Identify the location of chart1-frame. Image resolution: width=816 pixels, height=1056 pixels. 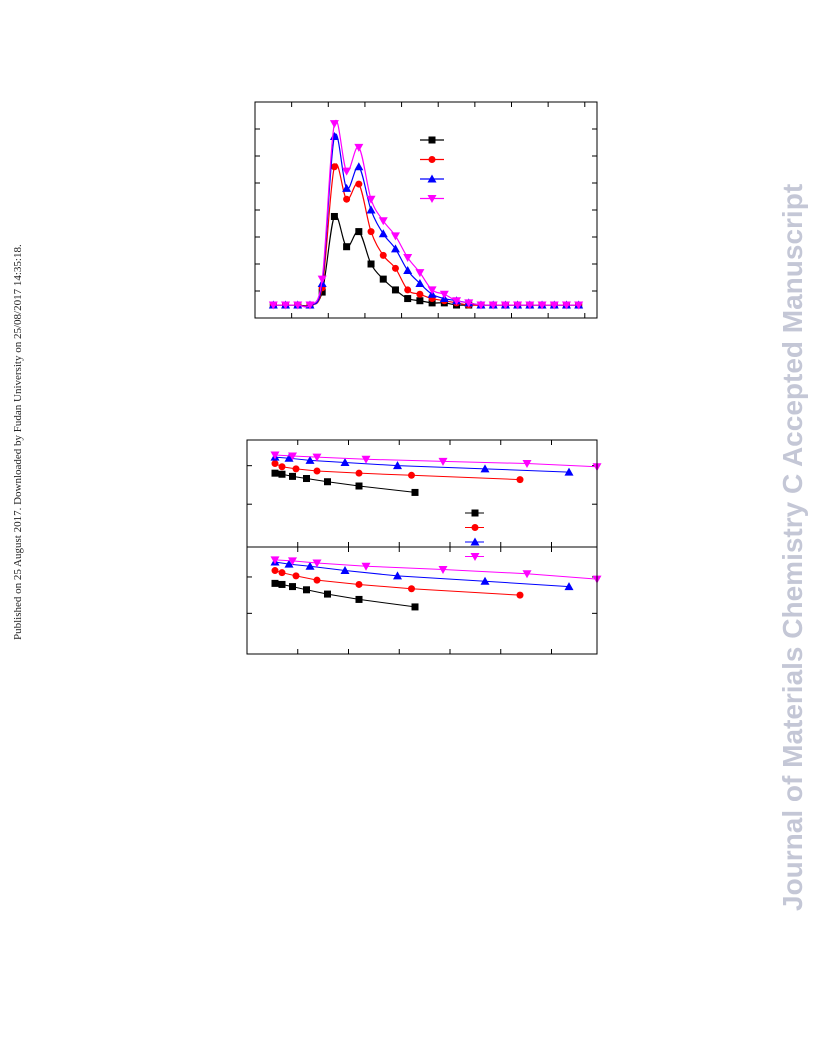
(426, 210).